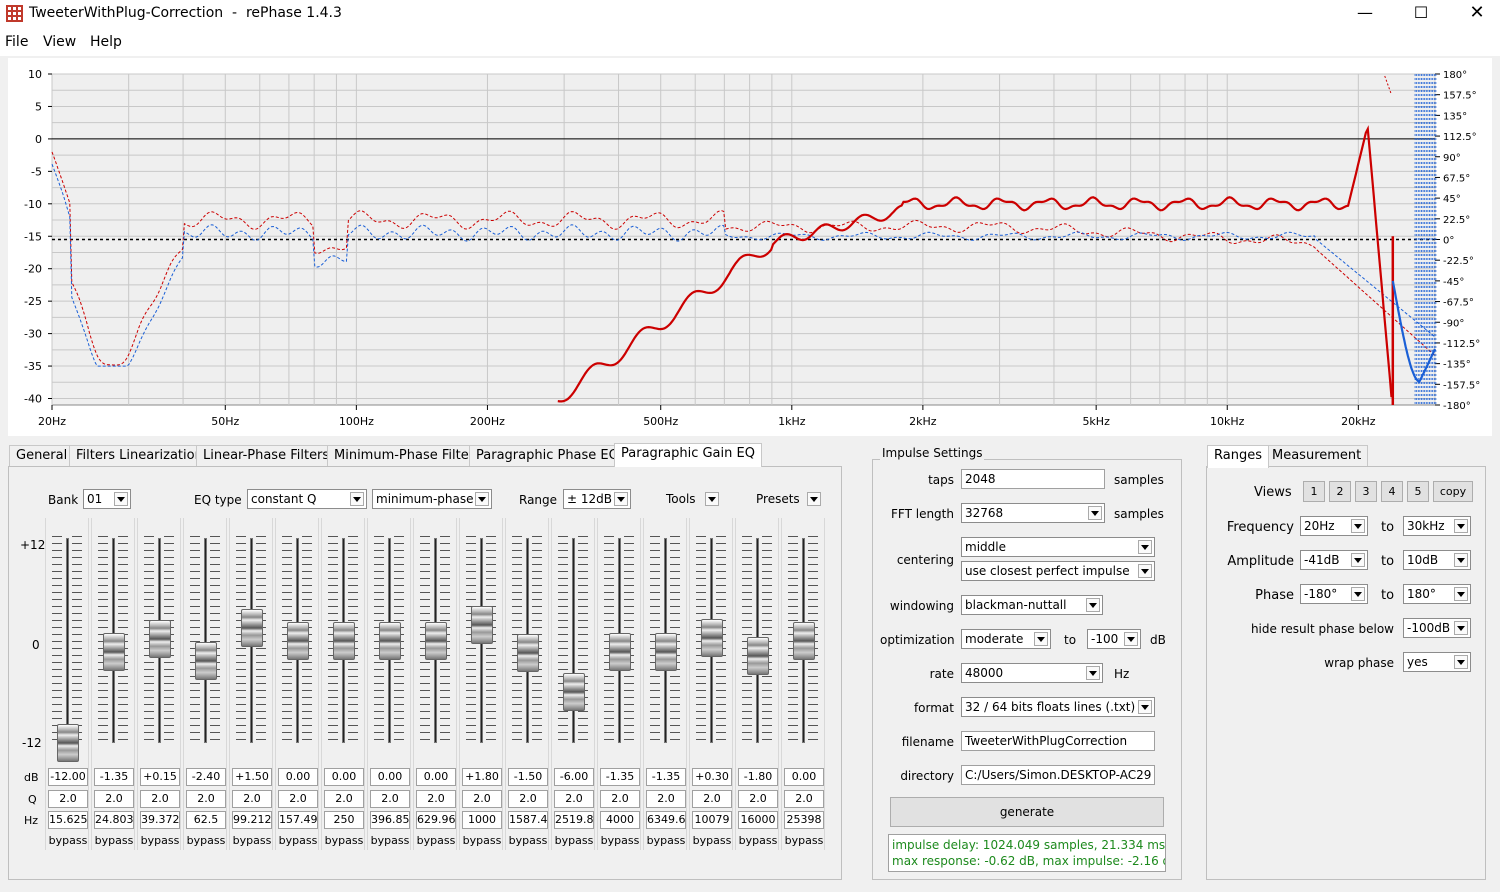  What do you see at coordinates (1365, 14) in the screenshot?
I see `minimize-button: —` at bounding box center [1365, 14].